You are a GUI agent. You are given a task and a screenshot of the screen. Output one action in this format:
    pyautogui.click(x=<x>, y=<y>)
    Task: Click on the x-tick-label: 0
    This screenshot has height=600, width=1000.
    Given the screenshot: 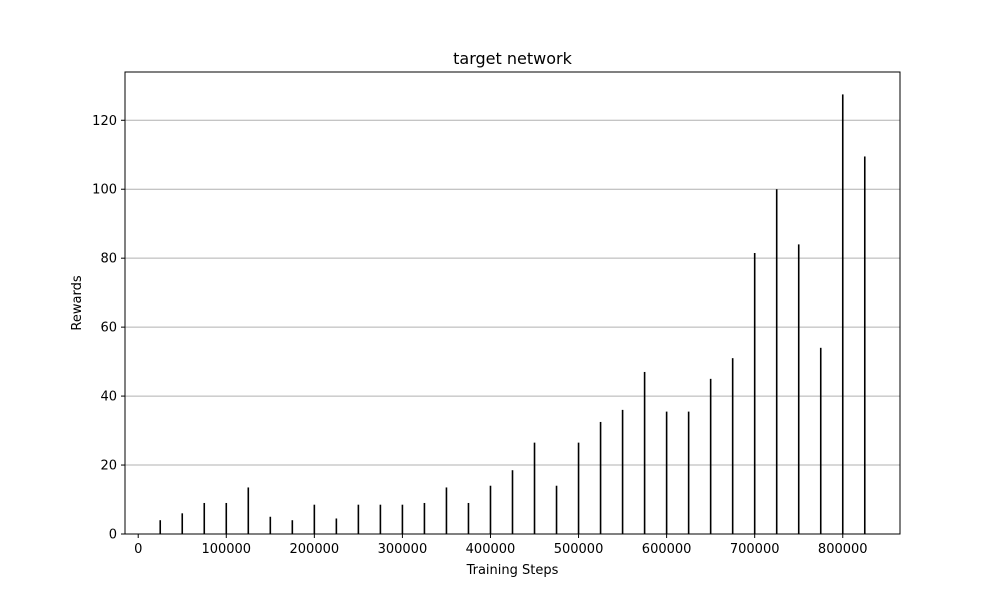 What is the action you would take?
    pyautogui.click(x=138, y=549)
    